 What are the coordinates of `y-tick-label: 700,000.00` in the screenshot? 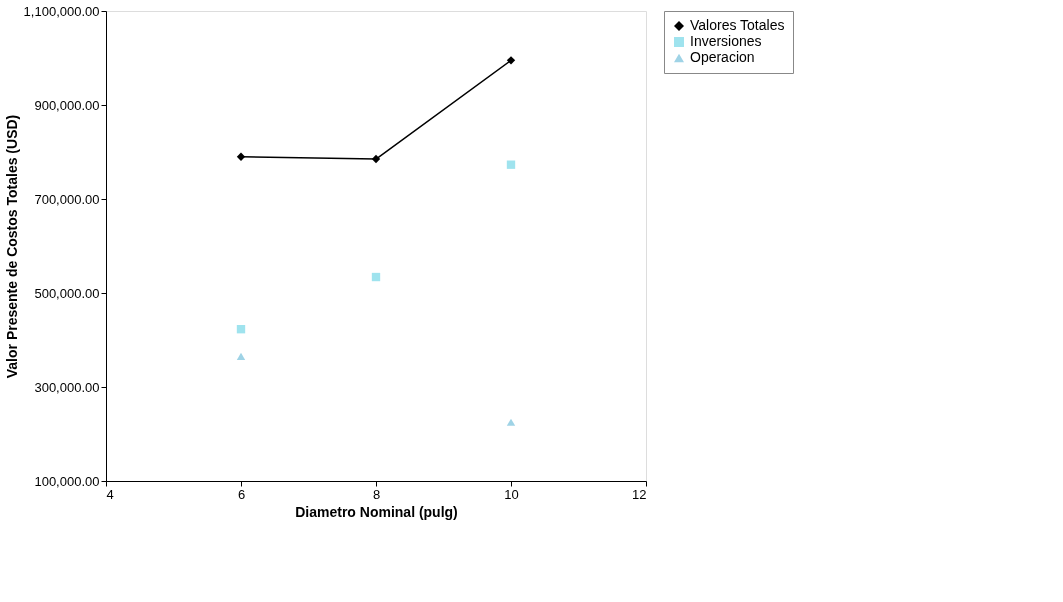 It's located at (67, 199).